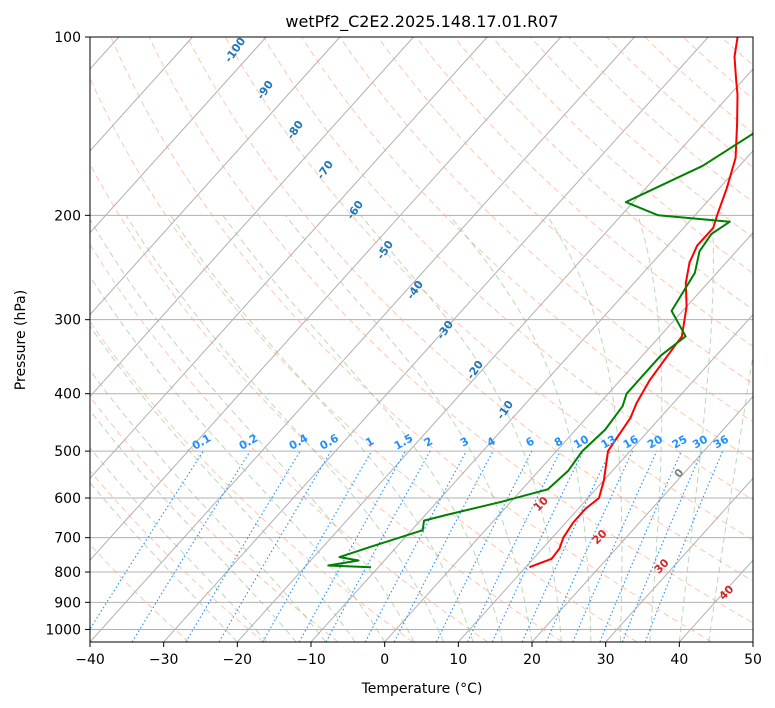 The width and height of the screenshot is (775, 708). Describe the element at coordinates (606, 660) in the screenshot. I see `x-tick-label: 30` at that location.